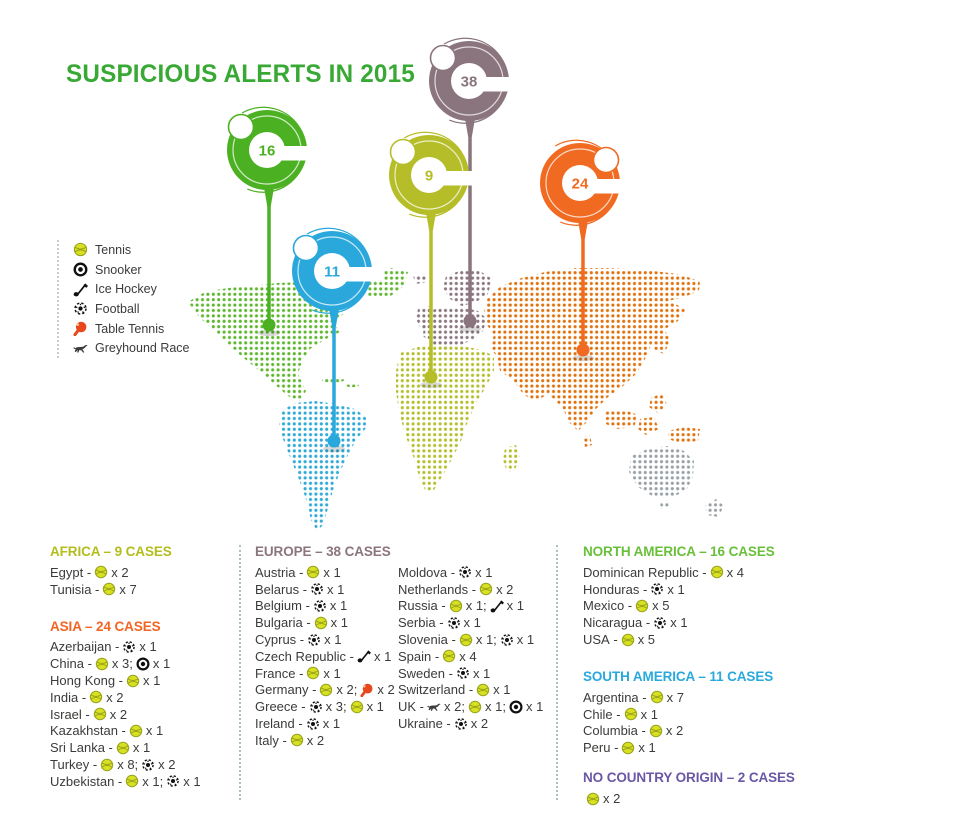  Describe the element at coordinates (367, 690) in the screenshot. I see `table-tennis-icon` at that location.